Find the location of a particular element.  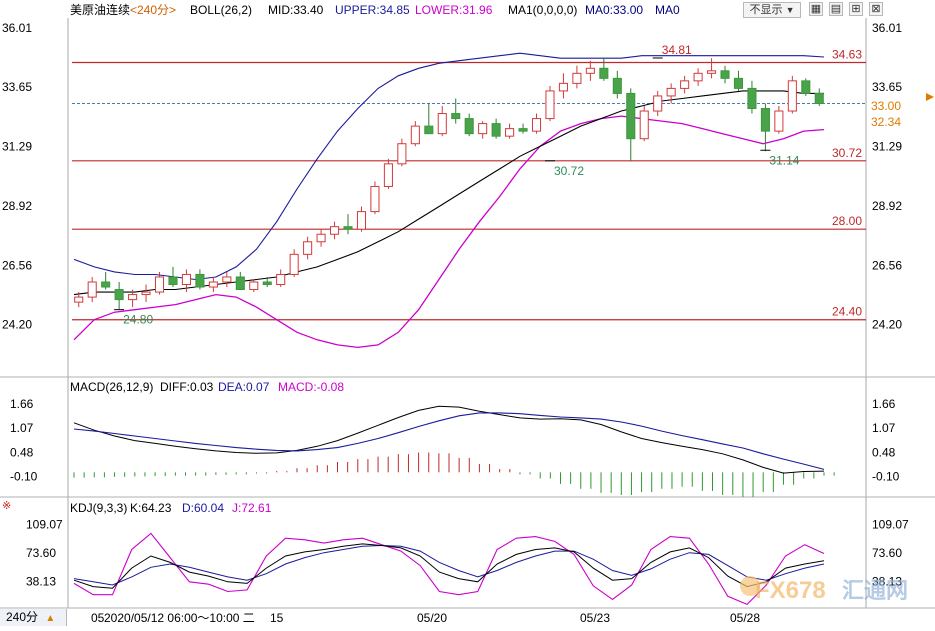

zoom-button: ⊞ is located at coordinates (856, 9).